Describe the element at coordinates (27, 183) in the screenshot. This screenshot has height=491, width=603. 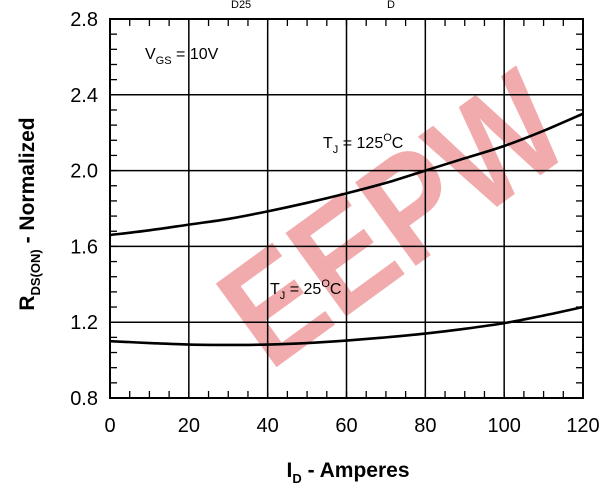
I see `y-axis-label-rest: - Normalized` at that location.